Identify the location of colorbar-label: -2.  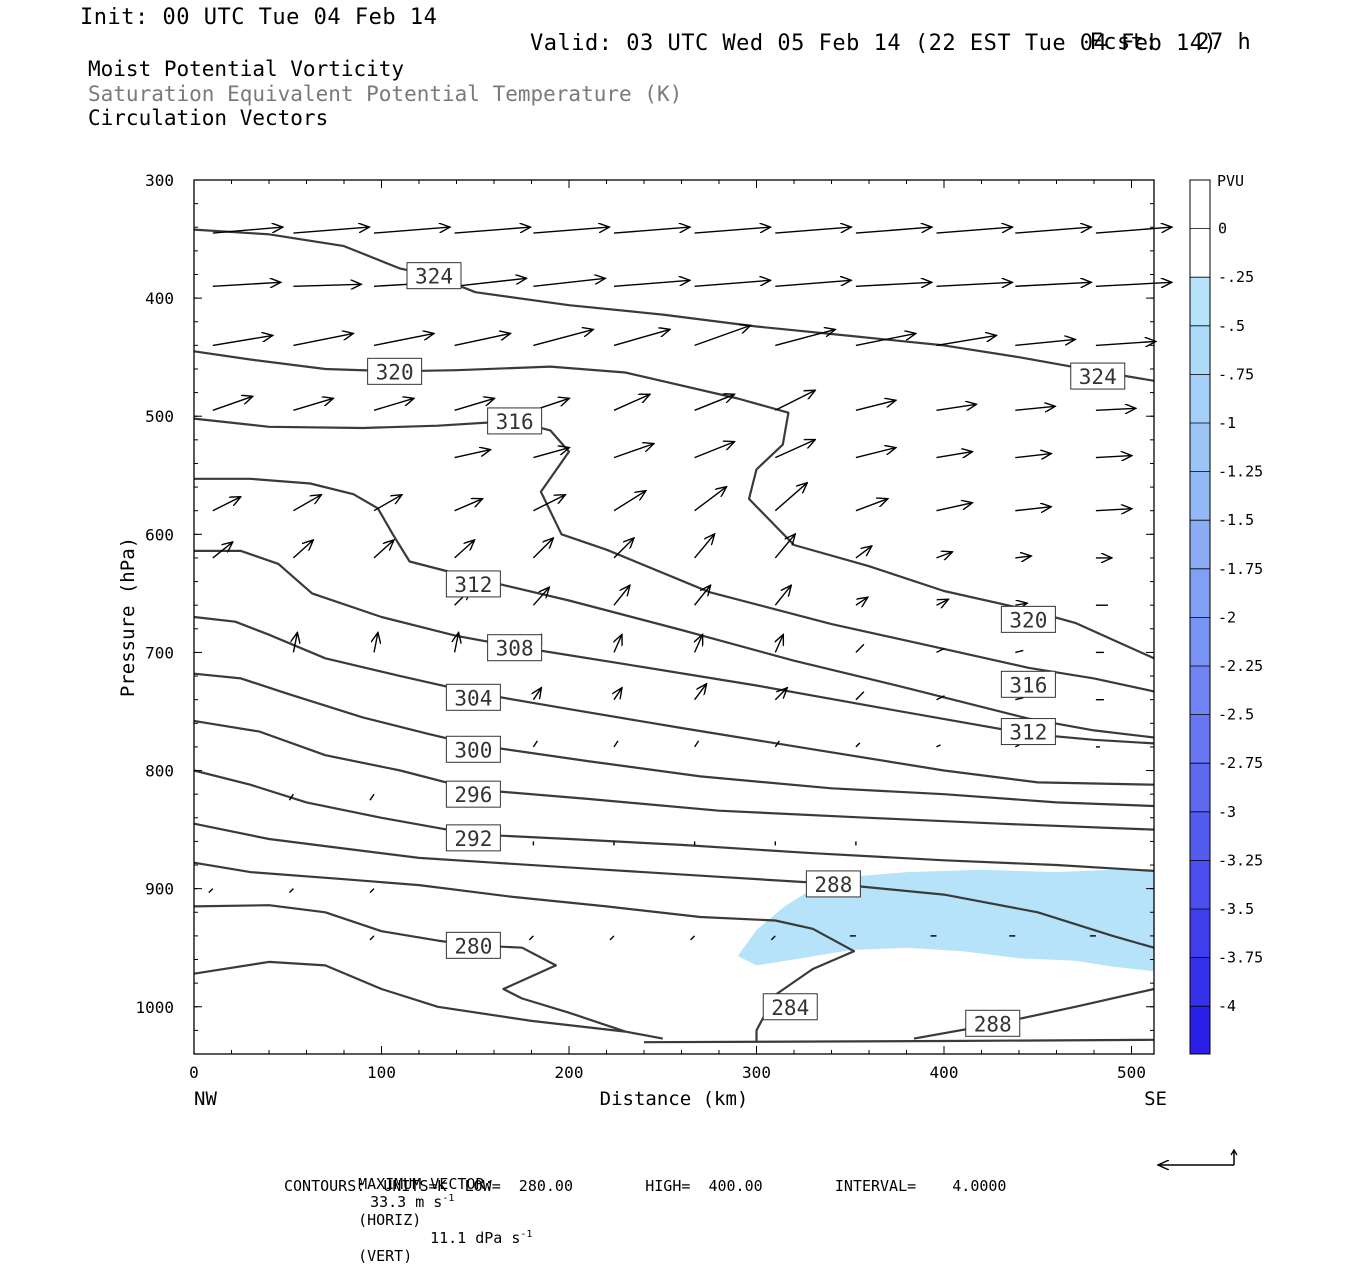
(1227, 617).